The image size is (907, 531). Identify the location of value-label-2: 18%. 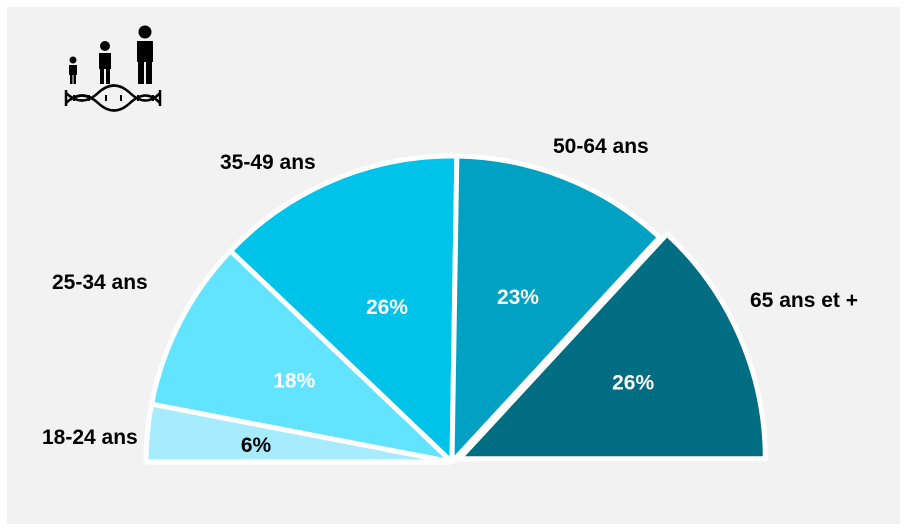
(294, 381).